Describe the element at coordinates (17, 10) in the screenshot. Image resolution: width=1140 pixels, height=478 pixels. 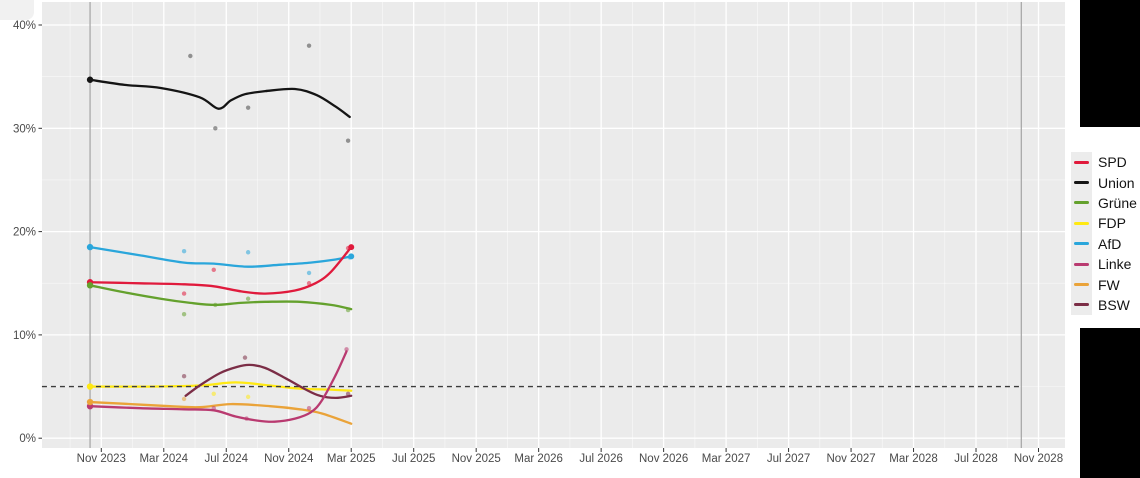
I see `corner-patch` at that location.